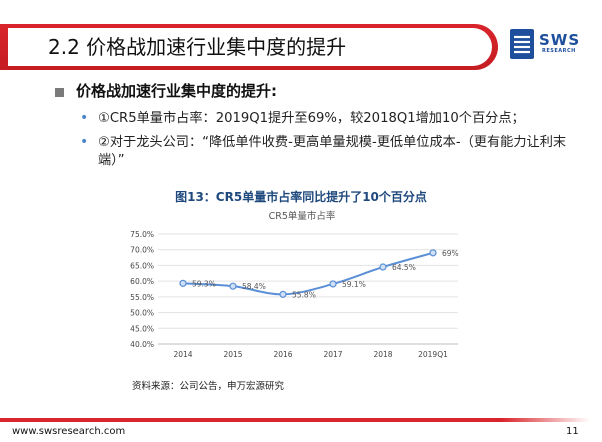 The image size is (602, 442). I want to click on data-label: 64.5%, so click(404, 267).